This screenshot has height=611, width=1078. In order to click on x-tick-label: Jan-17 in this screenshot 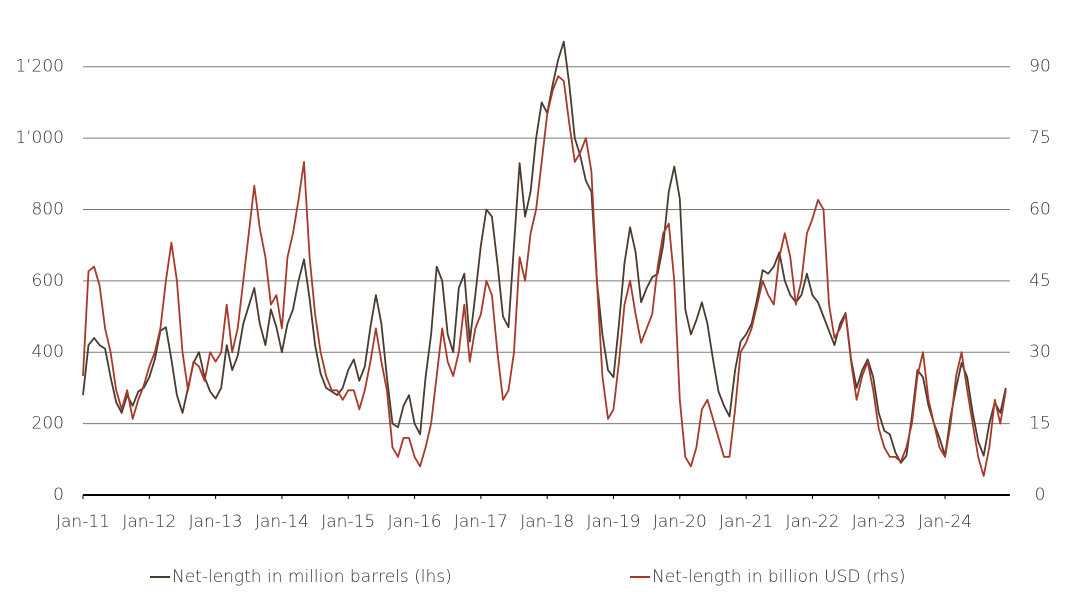, I will do `click(481, 522)`.